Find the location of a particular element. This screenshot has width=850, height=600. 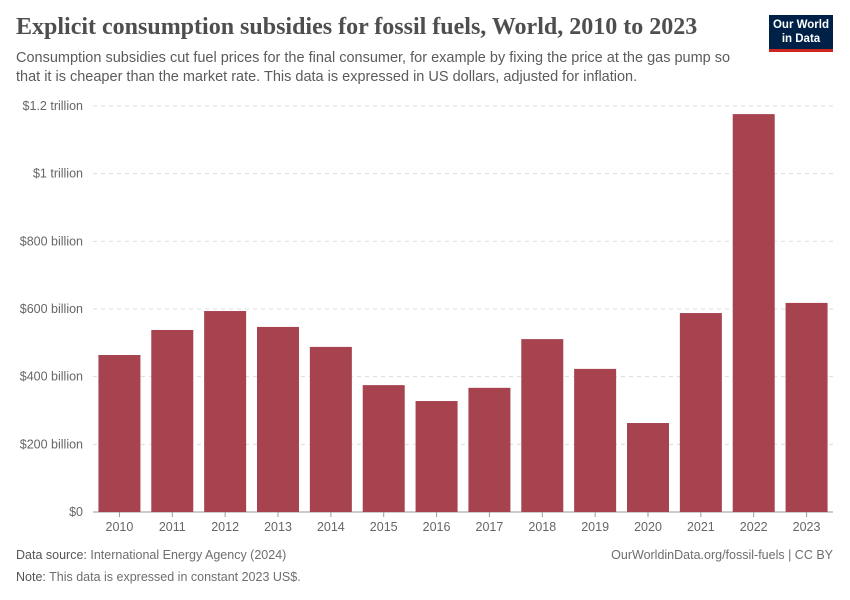

source-label: Data source: is located at coordinates (51, 555).